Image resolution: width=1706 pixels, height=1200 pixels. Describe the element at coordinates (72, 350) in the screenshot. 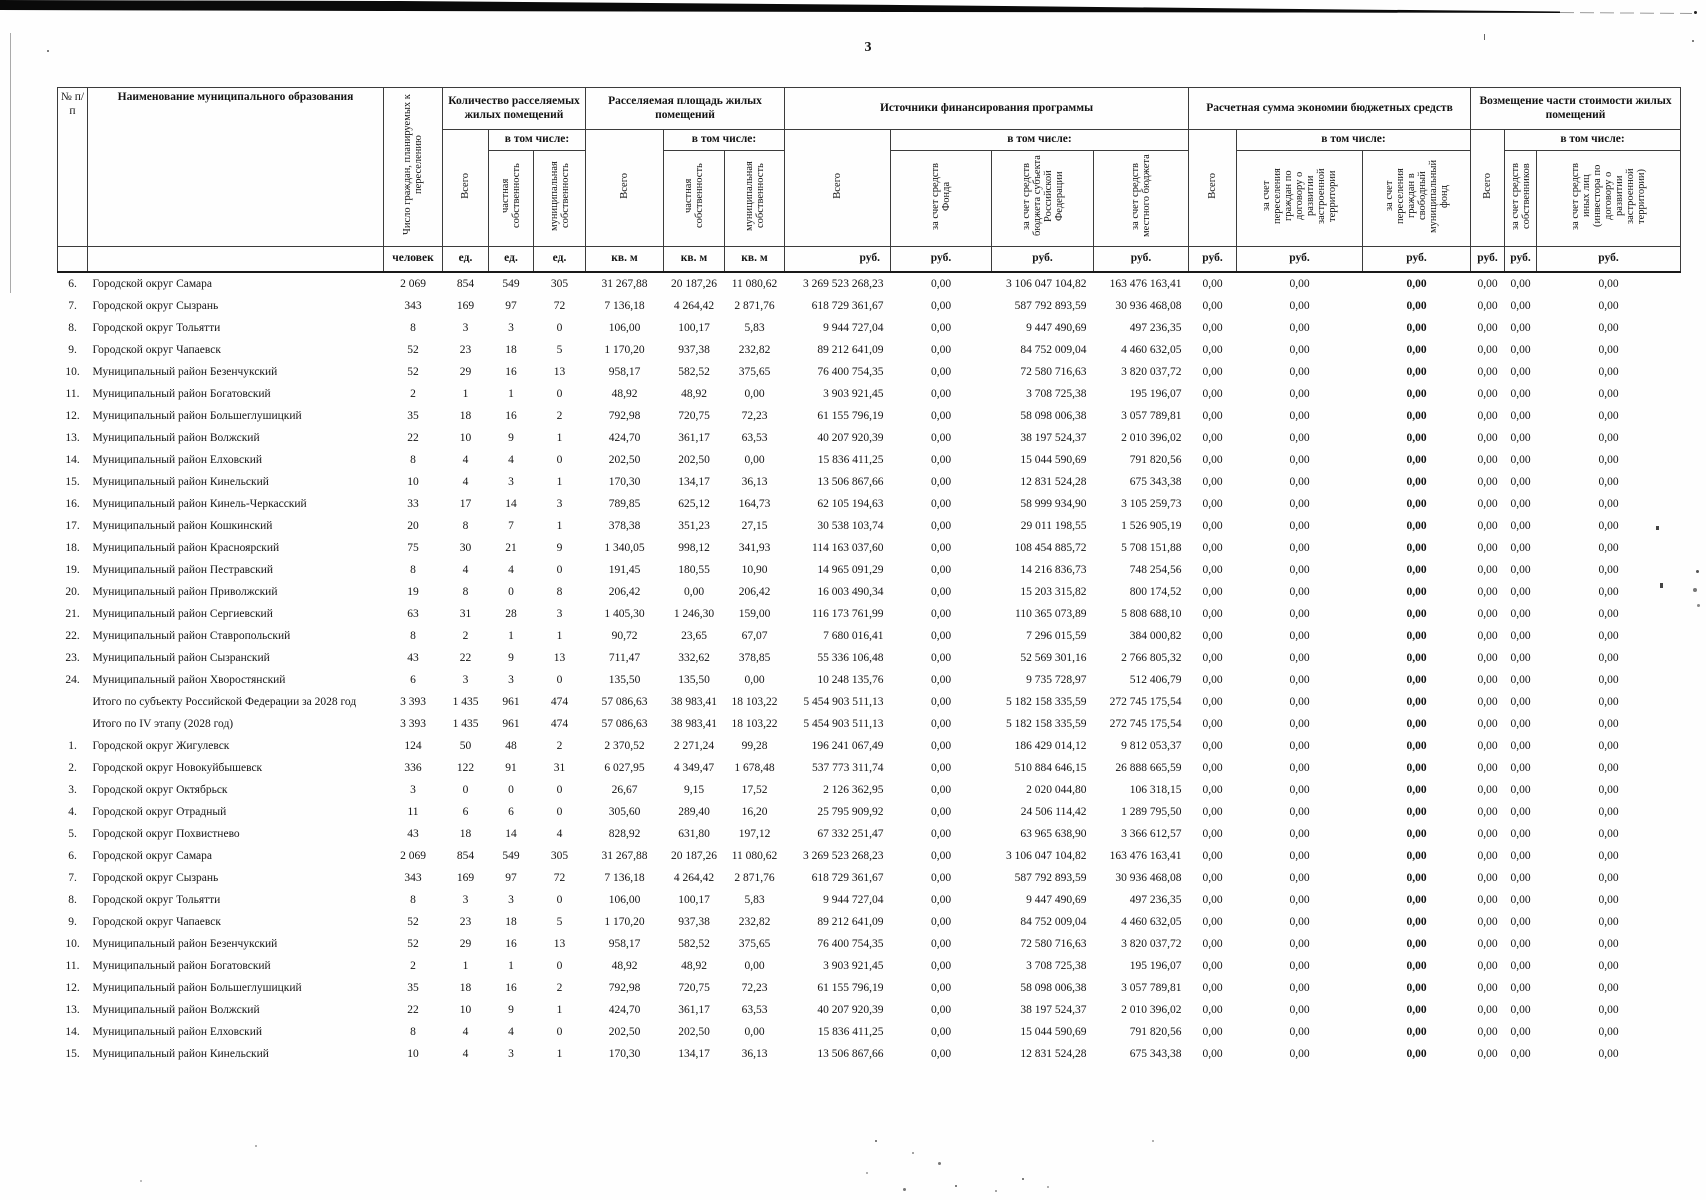

I see `row-number-cell: 9.` at that location.